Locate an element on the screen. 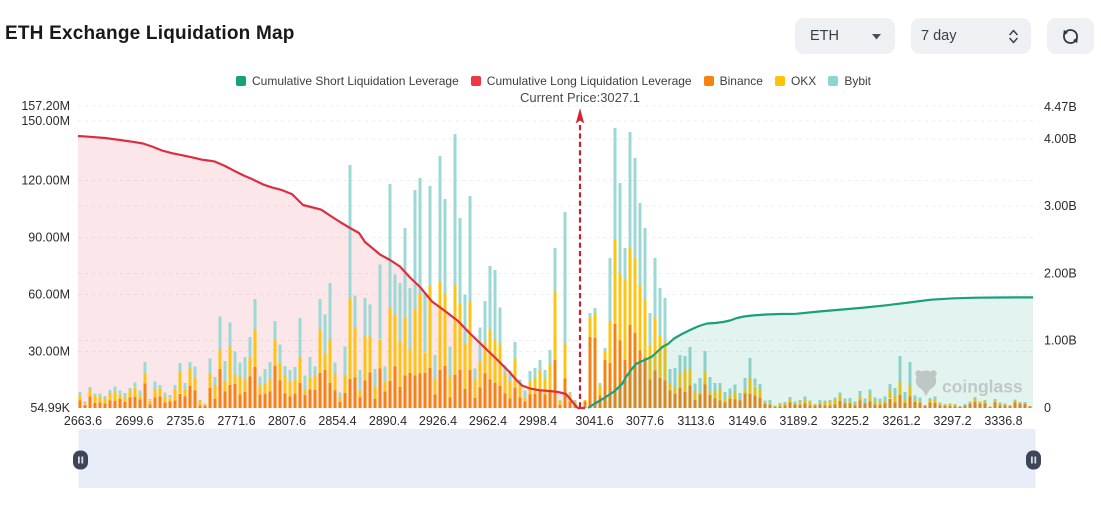 Image resolution: width=1101 pixels, height=515 pixels. svg-text: 0 is located at coordinates (1047, 408).